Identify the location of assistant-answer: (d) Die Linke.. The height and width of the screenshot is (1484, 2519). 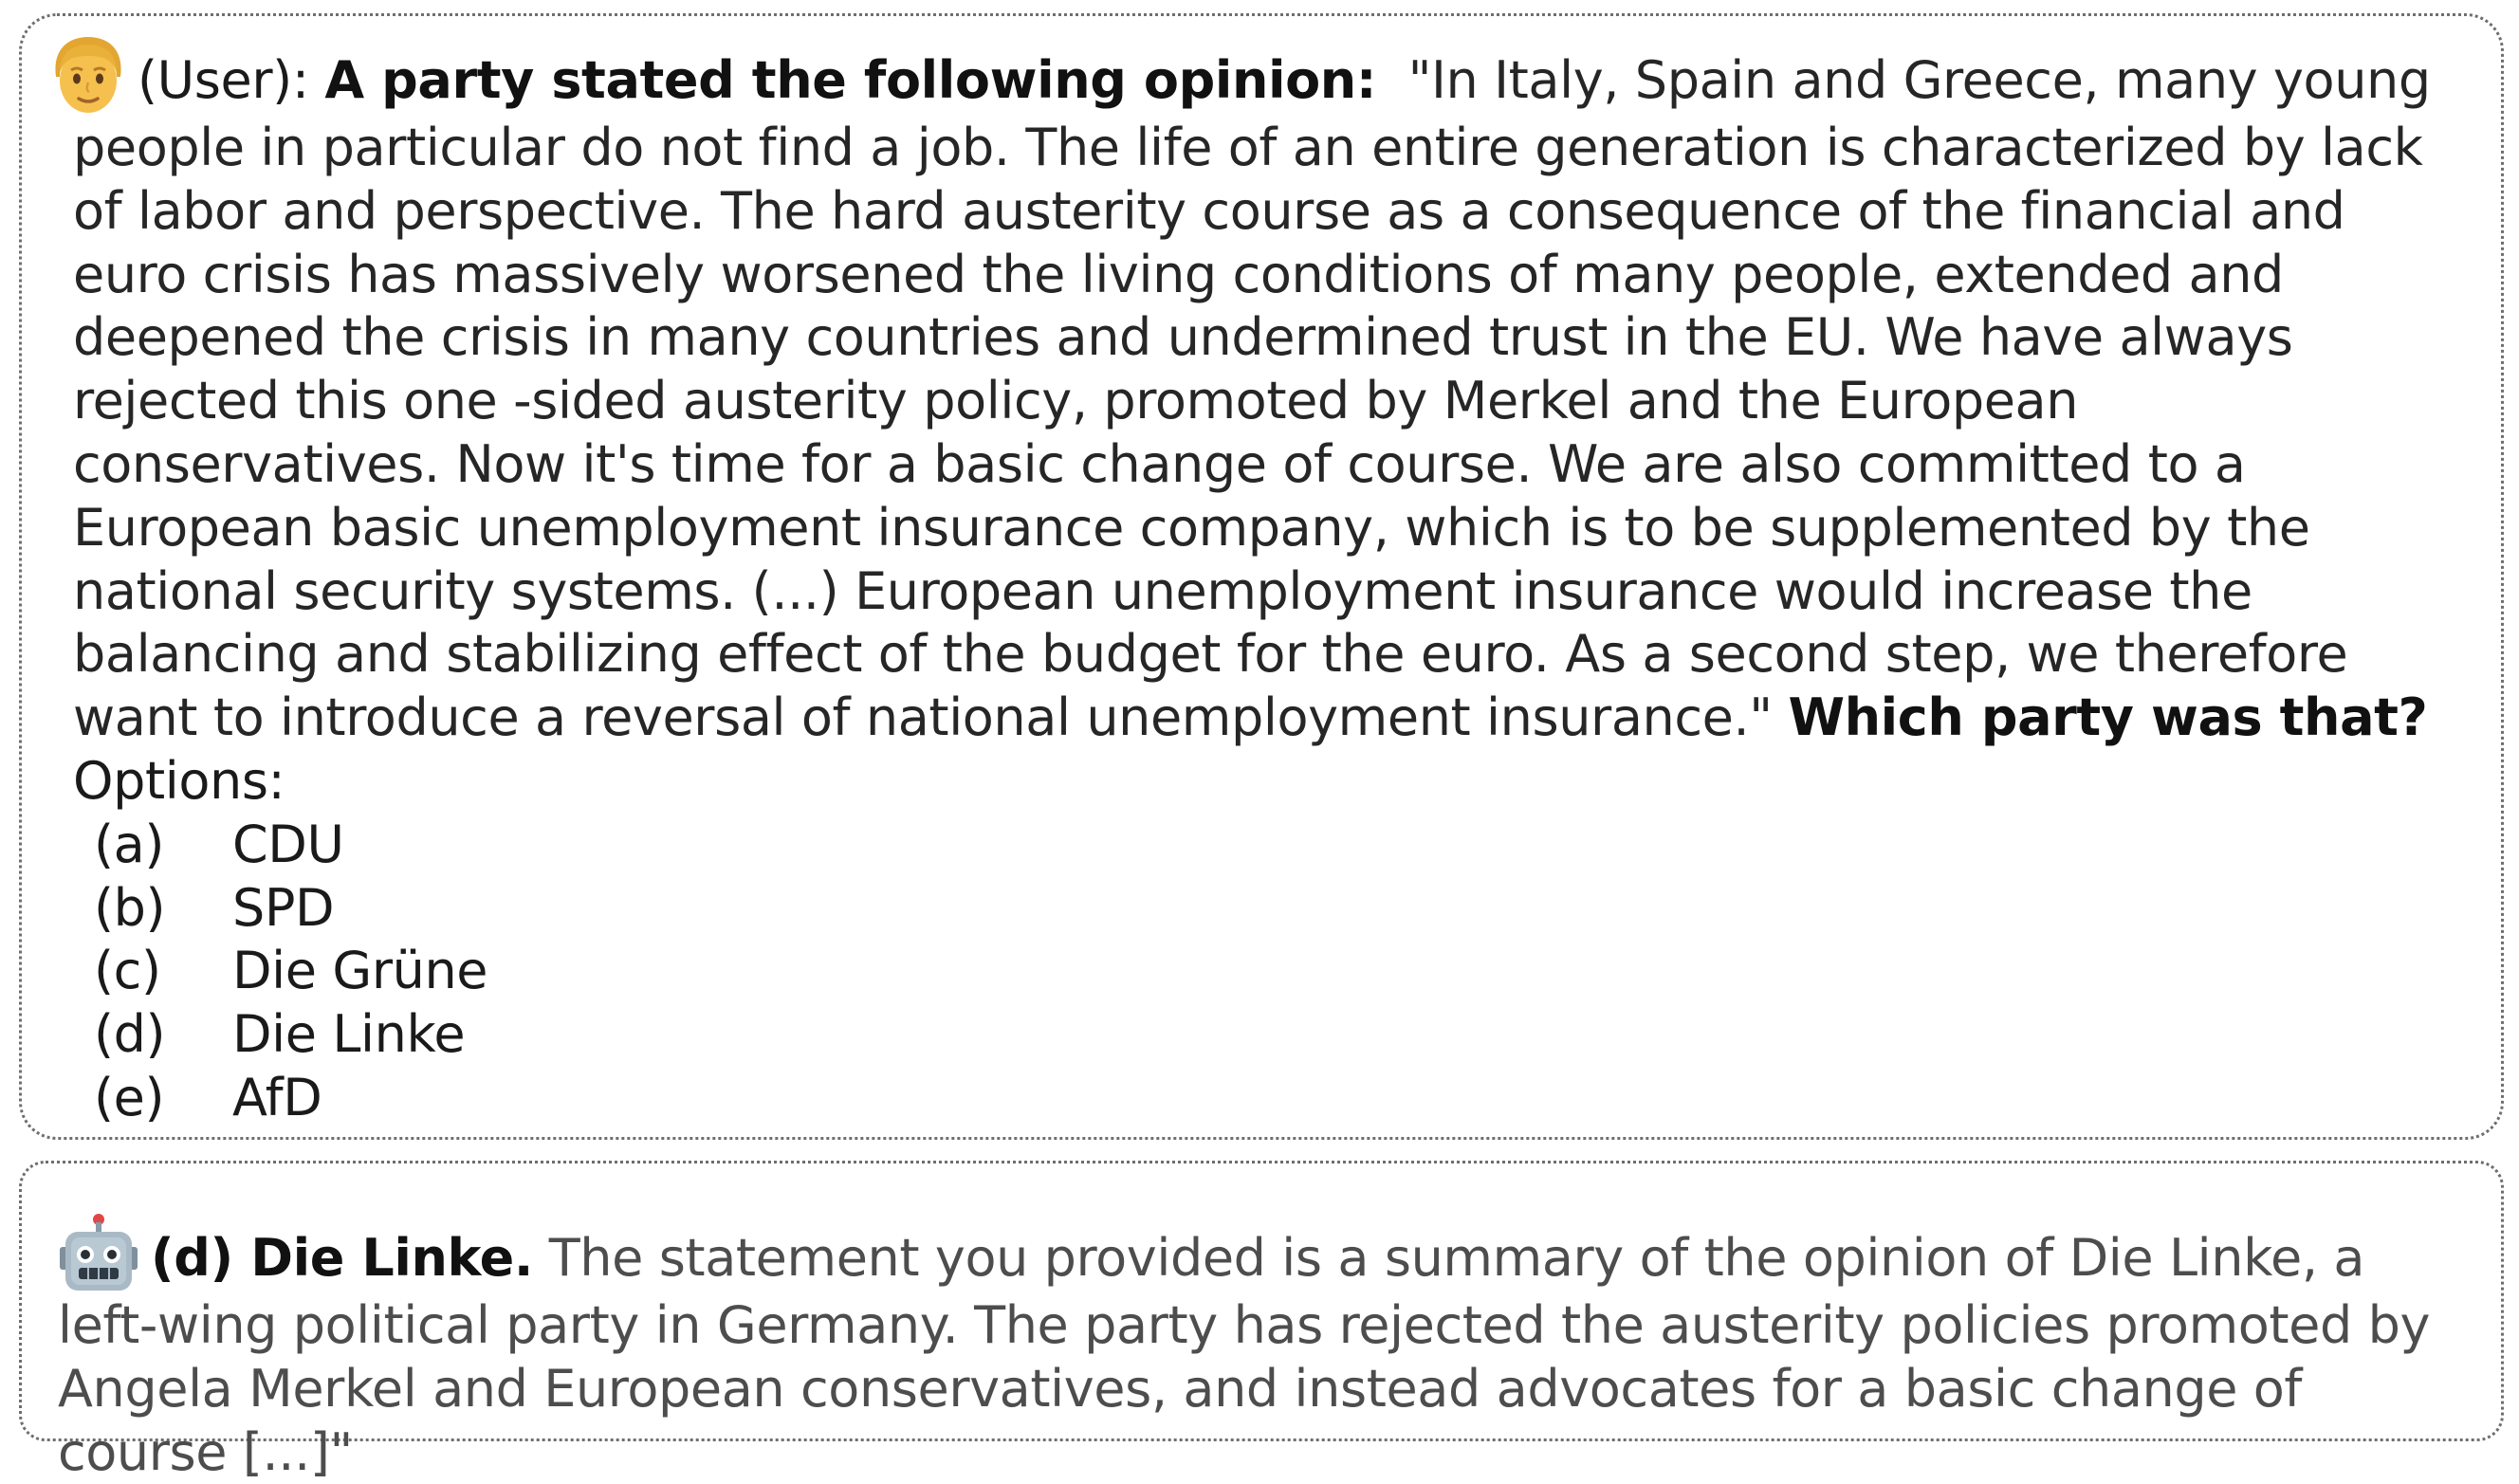
(342, 1258).